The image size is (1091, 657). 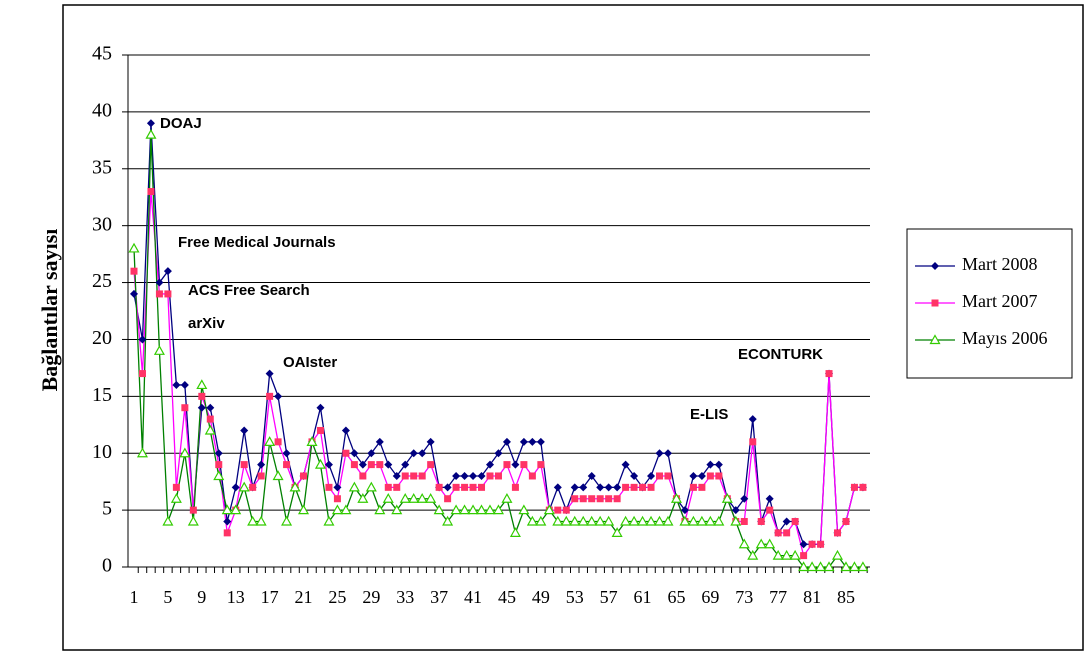 I want to click on annotation: ECONTURK, so click(x=780, y=354).